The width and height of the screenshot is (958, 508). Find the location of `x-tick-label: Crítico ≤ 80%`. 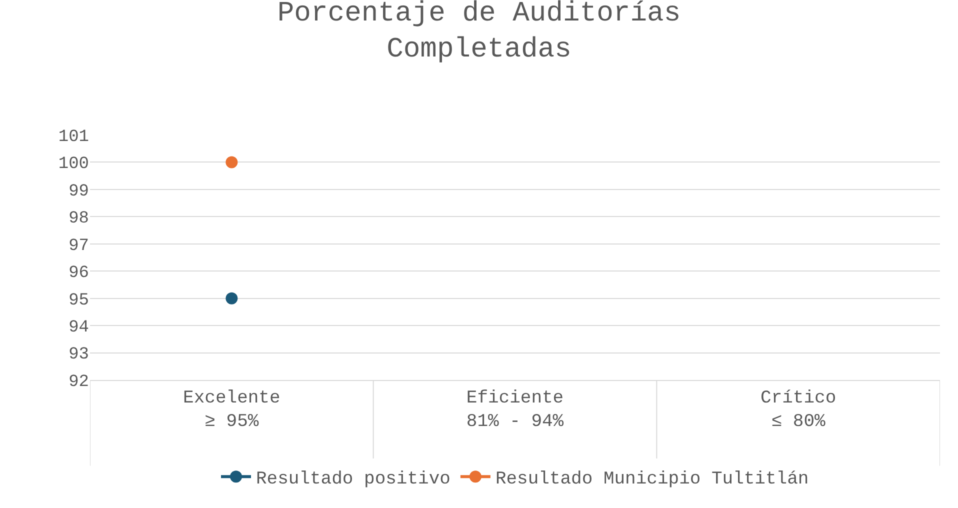

x-tick-label: Crítico ≤ 80% is located at coordinates (798, 410).